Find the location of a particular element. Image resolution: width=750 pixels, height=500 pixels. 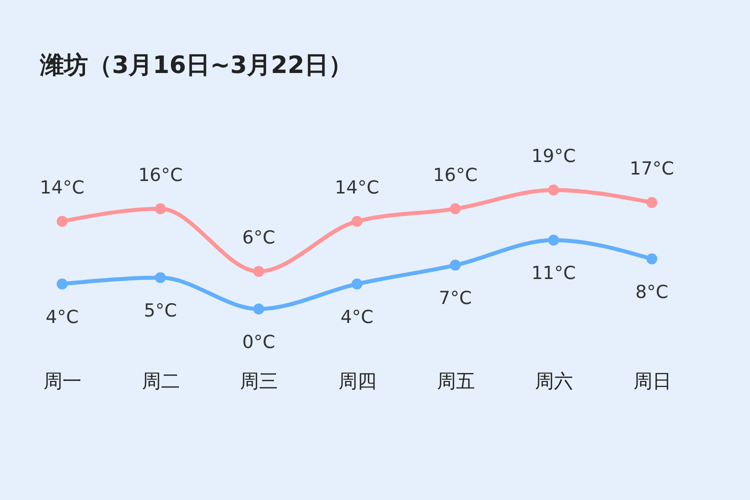

x-tick-label: 周日 is located at coordinates (652, 381).